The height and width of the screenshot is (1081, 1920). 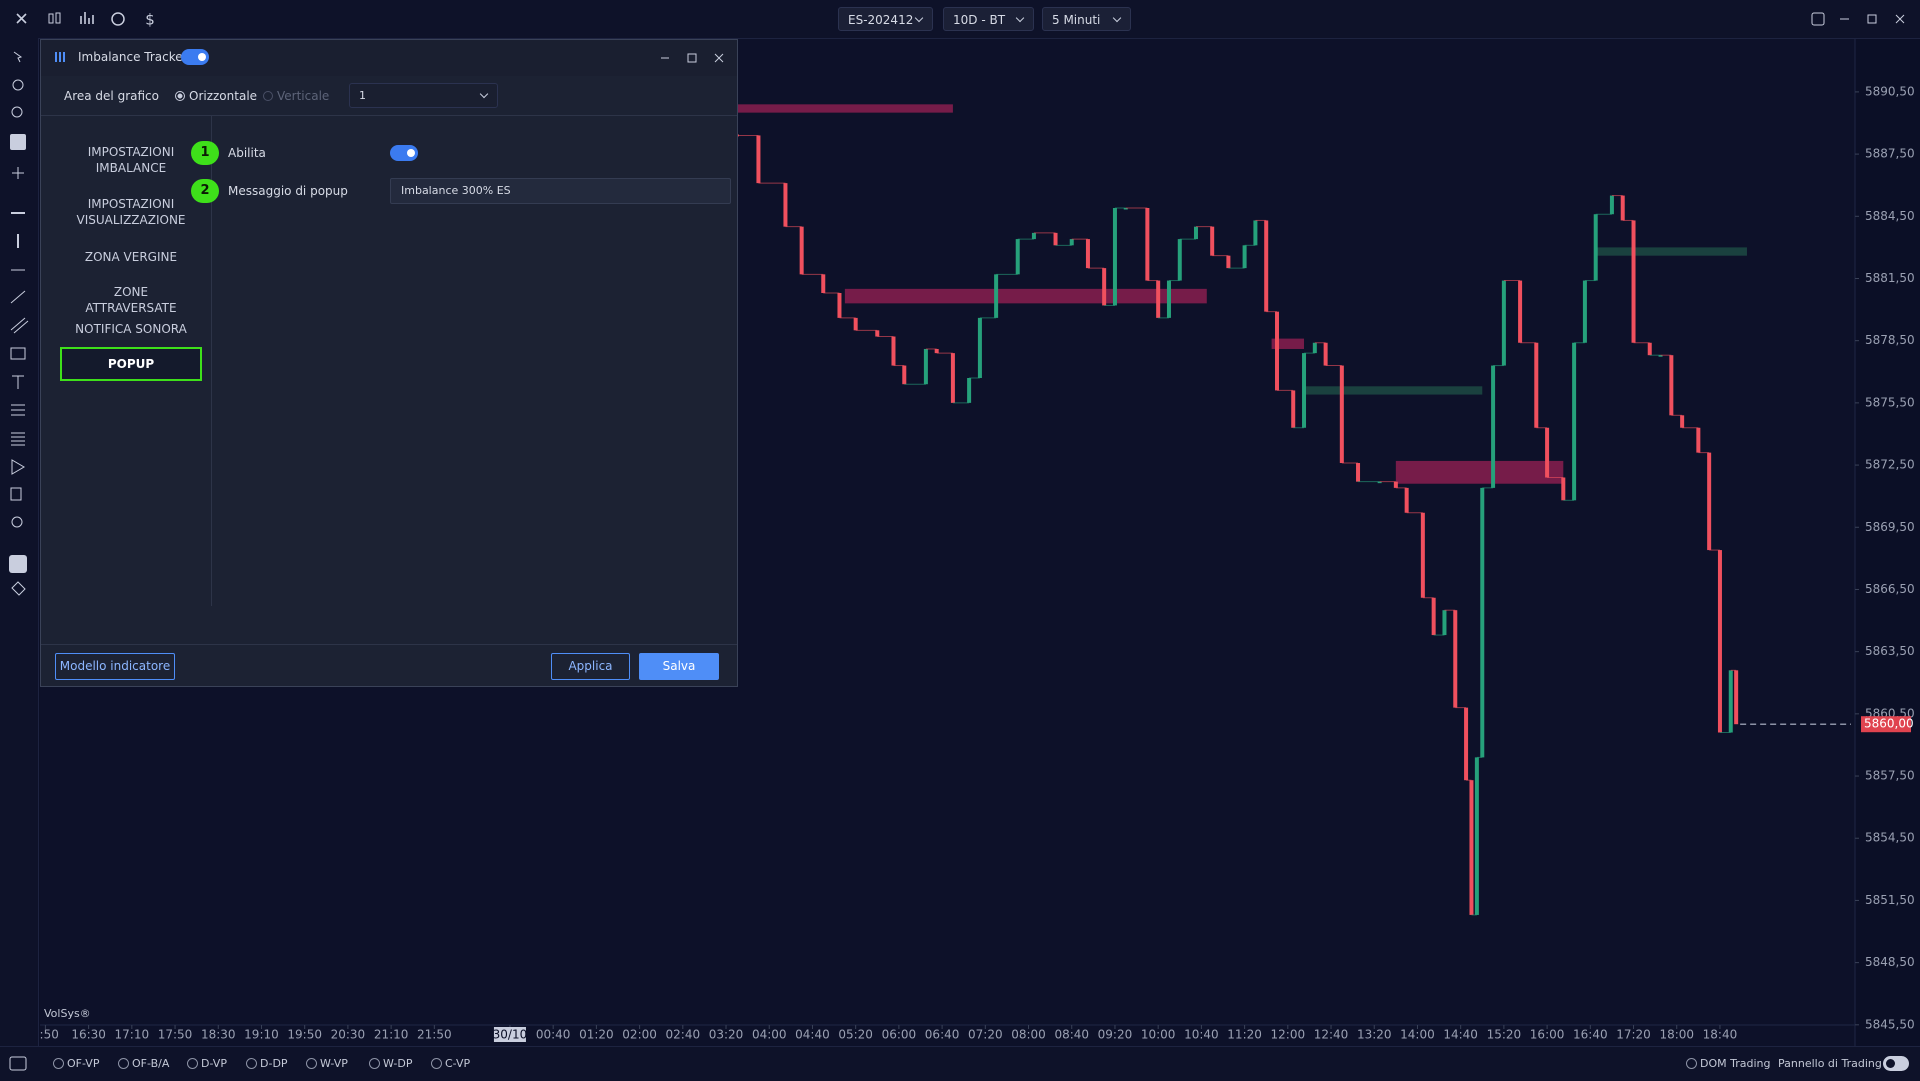 What do you see at coordinates (1830, 1063) in the screenshot?
I see `trading-panel-label: Pannello di Trading` at bounding box center [1830, 1063].